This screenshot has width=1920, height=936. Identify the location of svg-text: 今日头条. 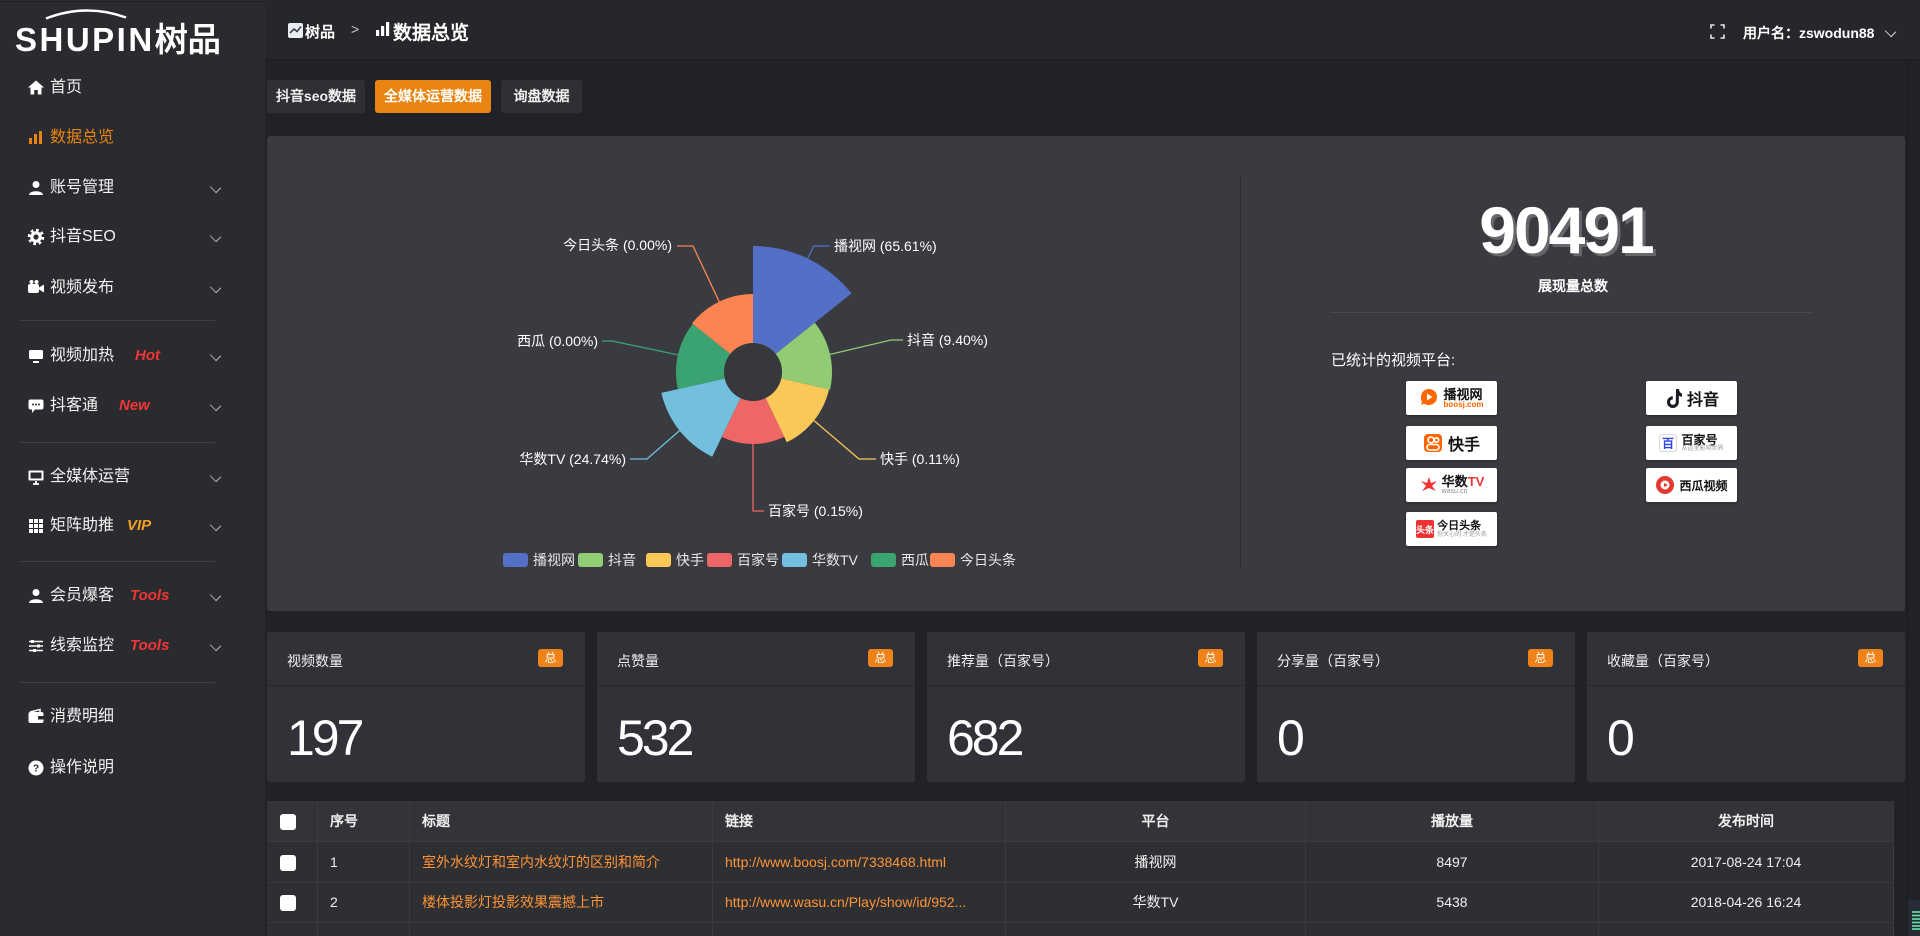
(988, 560).